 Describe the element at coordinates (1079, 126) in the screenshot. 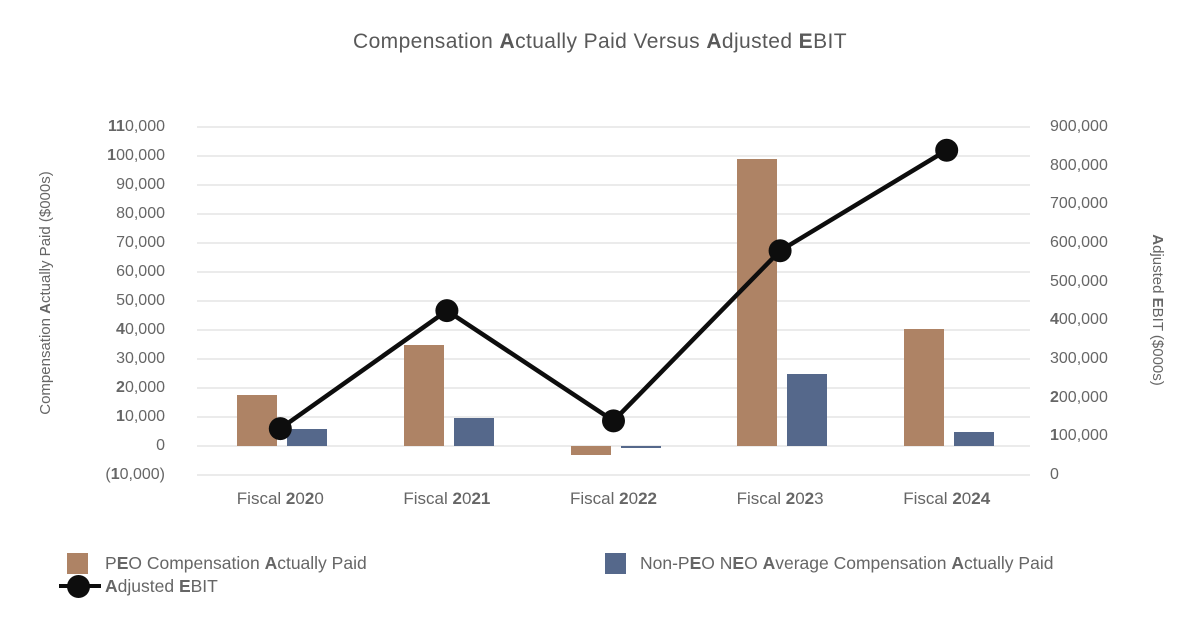

I see `right-axis-tick-label: 900,000` at that location.